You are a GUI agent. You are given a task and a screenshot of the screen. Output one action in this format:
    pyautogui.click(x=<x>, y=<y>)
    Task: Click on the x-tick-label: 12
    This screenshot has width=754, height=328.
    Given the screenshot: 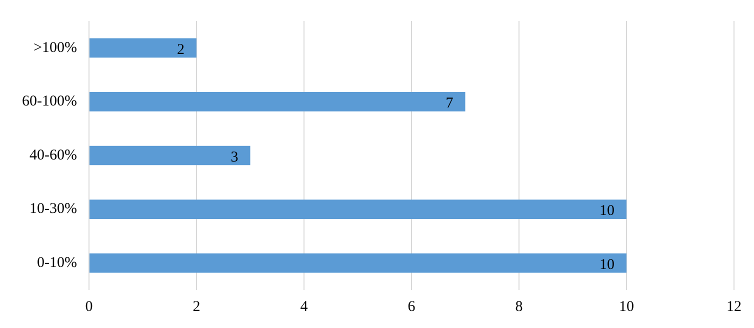 What is the action you would take?
    pyautogui.click(x=734, y=306)
    